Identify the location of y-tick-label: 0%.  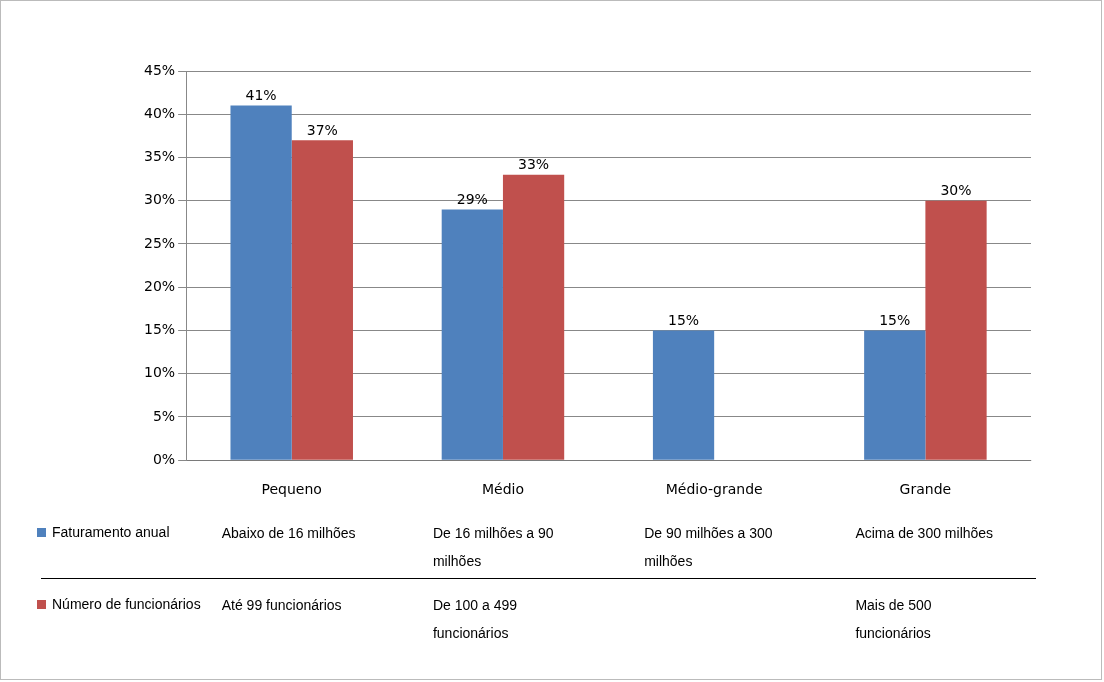
(164, 458).